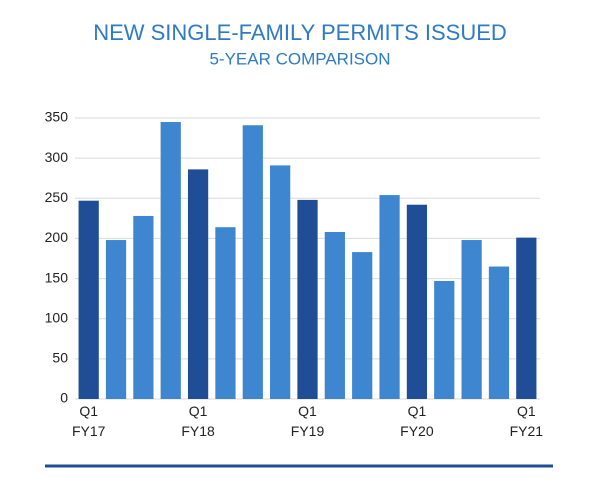 The height and width of the screenshot is (491, 600). Describe the element at coordinates (526, 421) in the screenshot. I see `x-tick-label: Q1 FY21` at that location.